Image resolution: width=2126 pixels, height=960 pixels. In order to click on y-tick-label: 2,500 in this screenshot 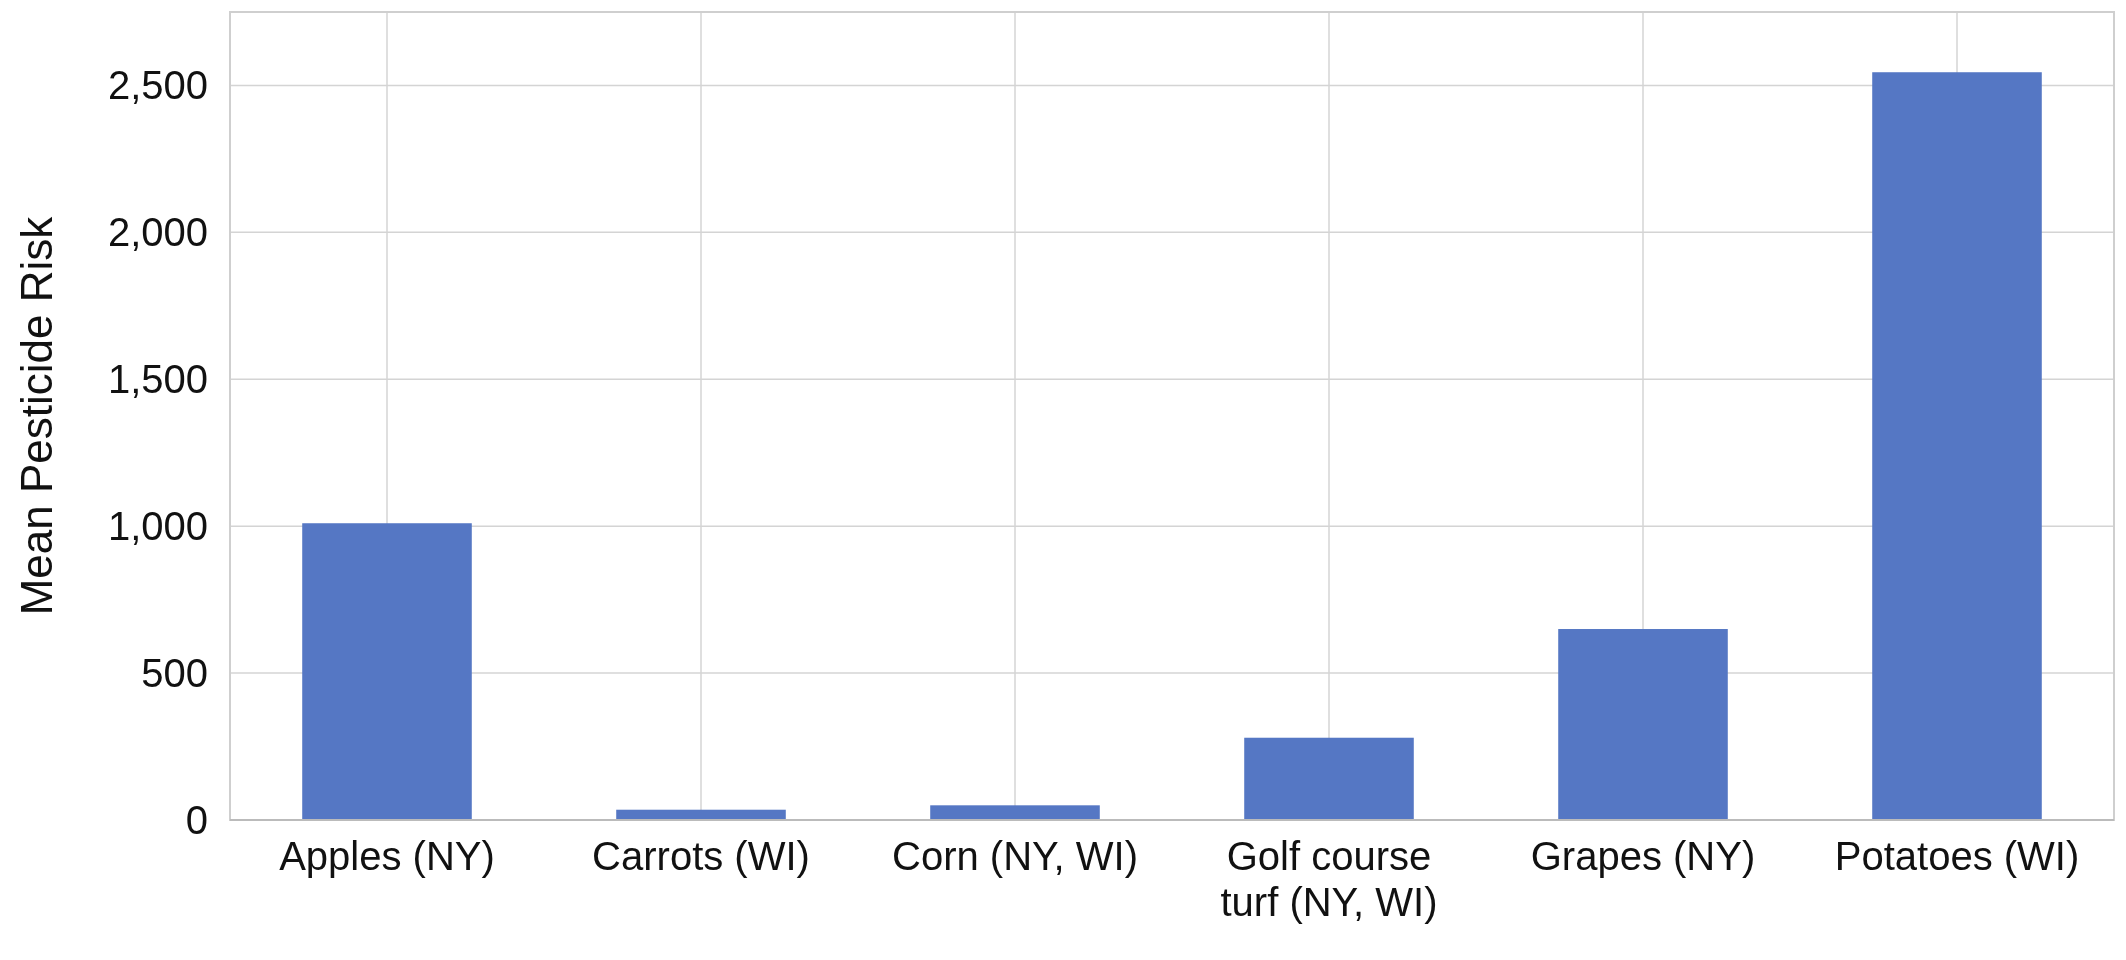, I will do `click(157, 85)`.